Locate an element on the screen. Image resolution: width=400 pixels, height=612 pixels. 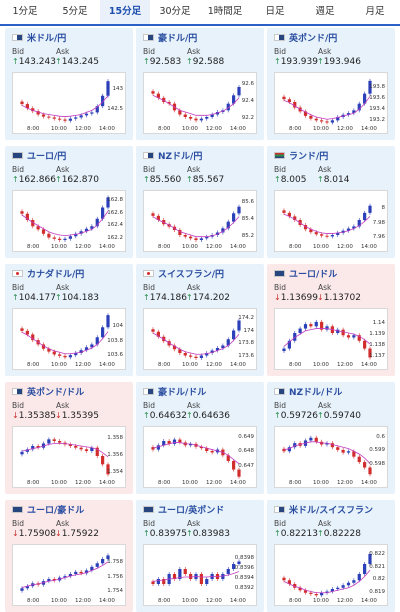
pair-name: ユーロ/ドル is located at coordinates (313, 275).